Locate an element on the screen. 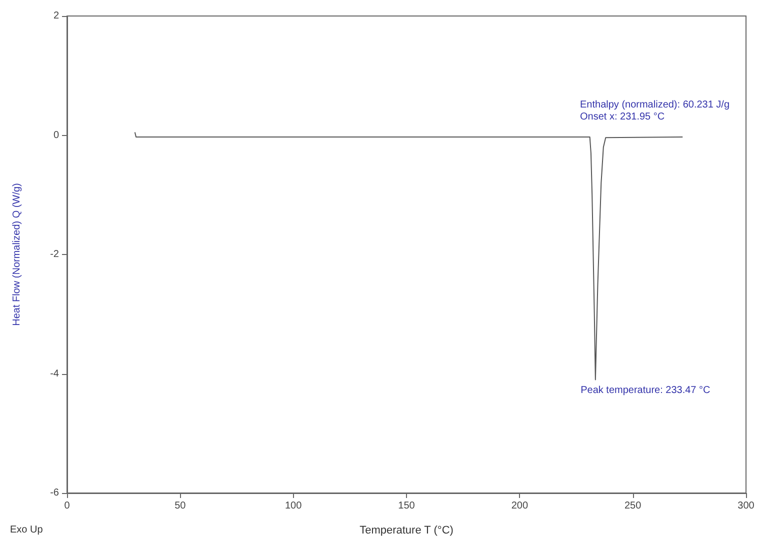 The height and width of the screenshot is (543, 758). x-tick-label: 100 is located at coordinates (293, 506).